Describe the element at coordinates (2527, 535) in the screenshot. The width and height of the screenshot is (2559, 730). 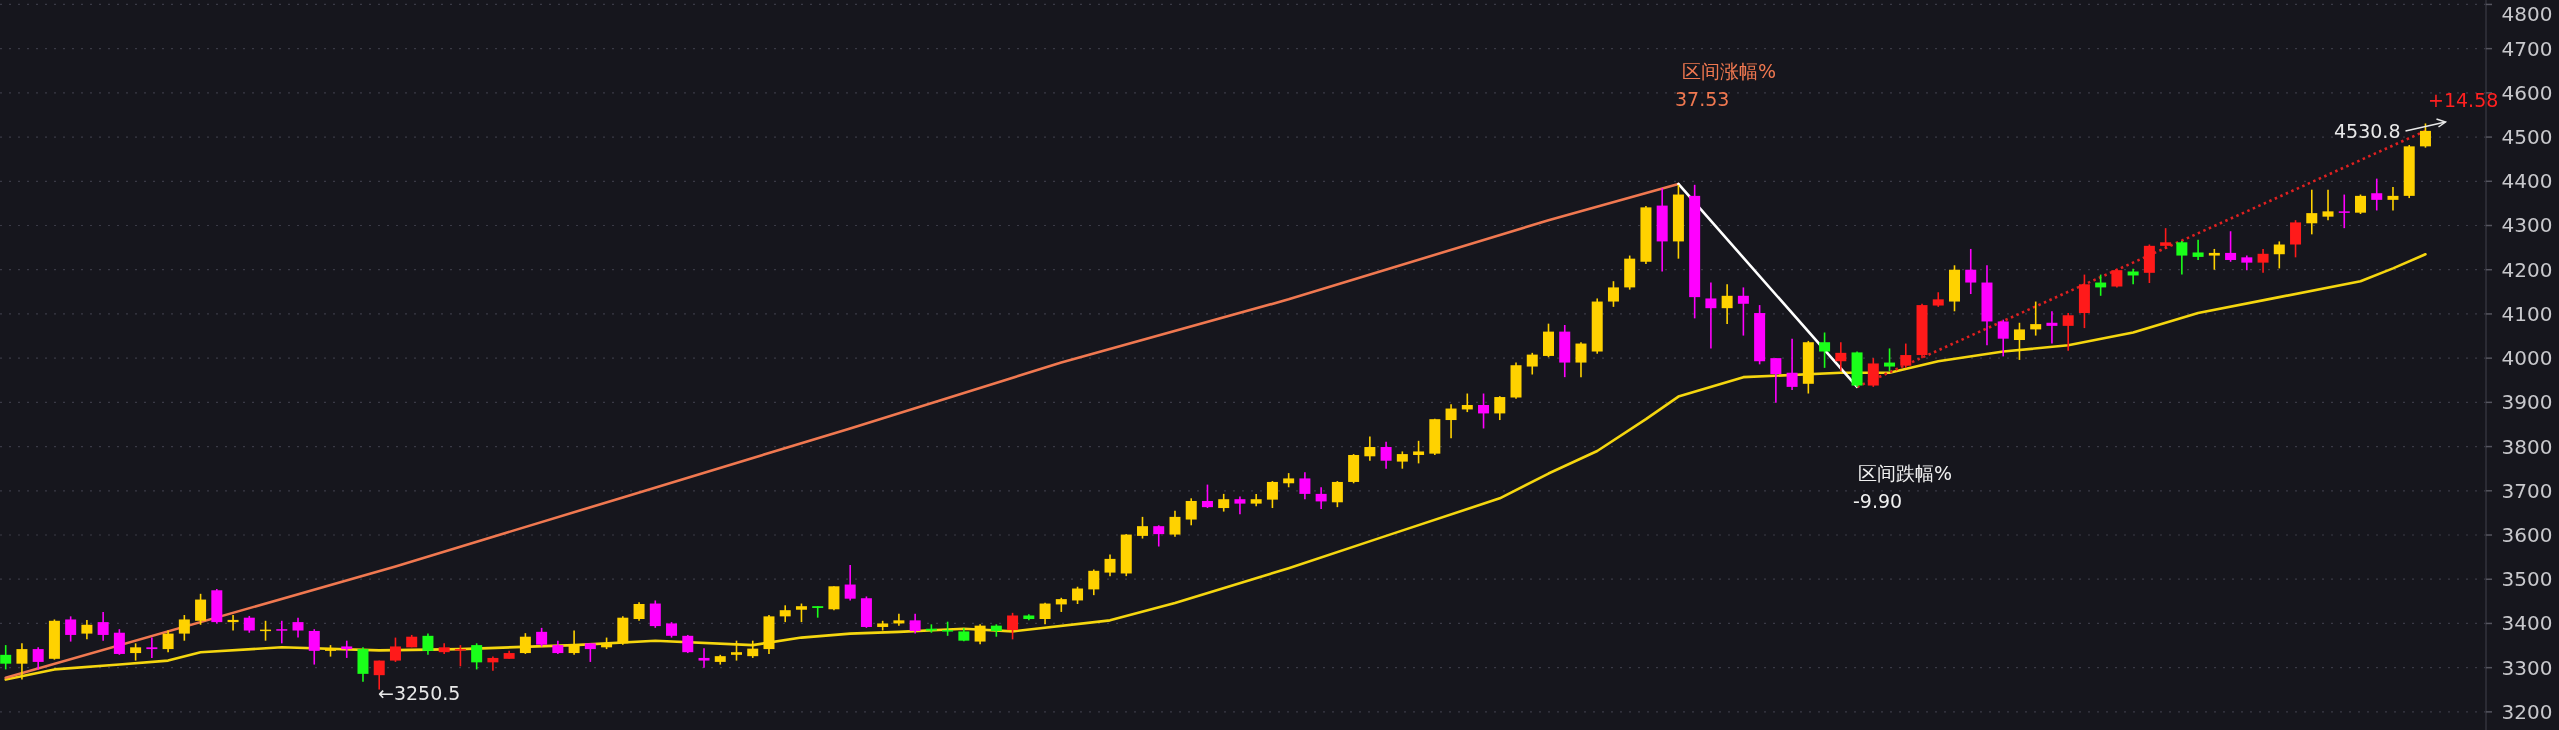
I see `y-tick-label: 3600` at that location.